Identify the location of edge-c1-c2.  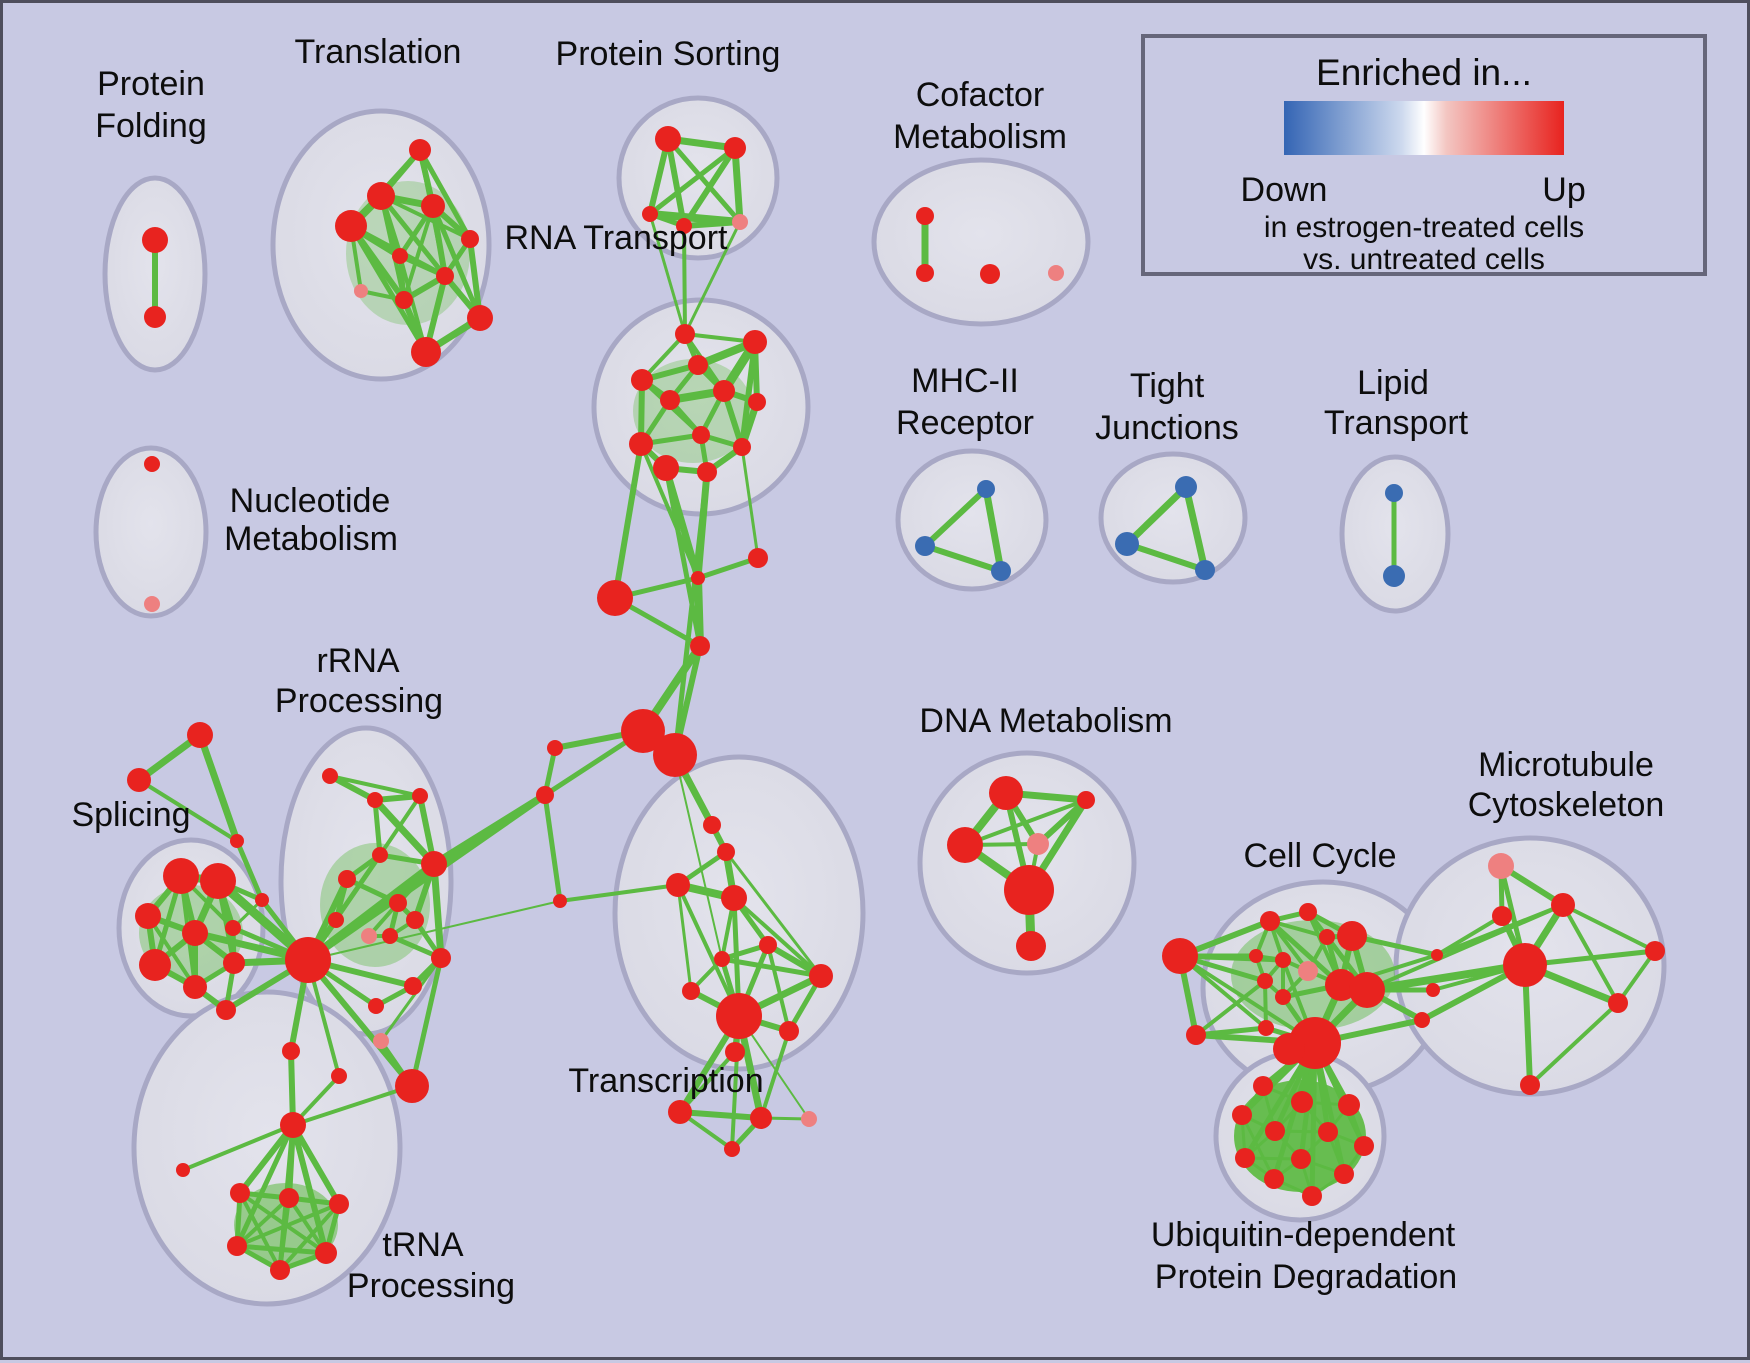
(728, 568).